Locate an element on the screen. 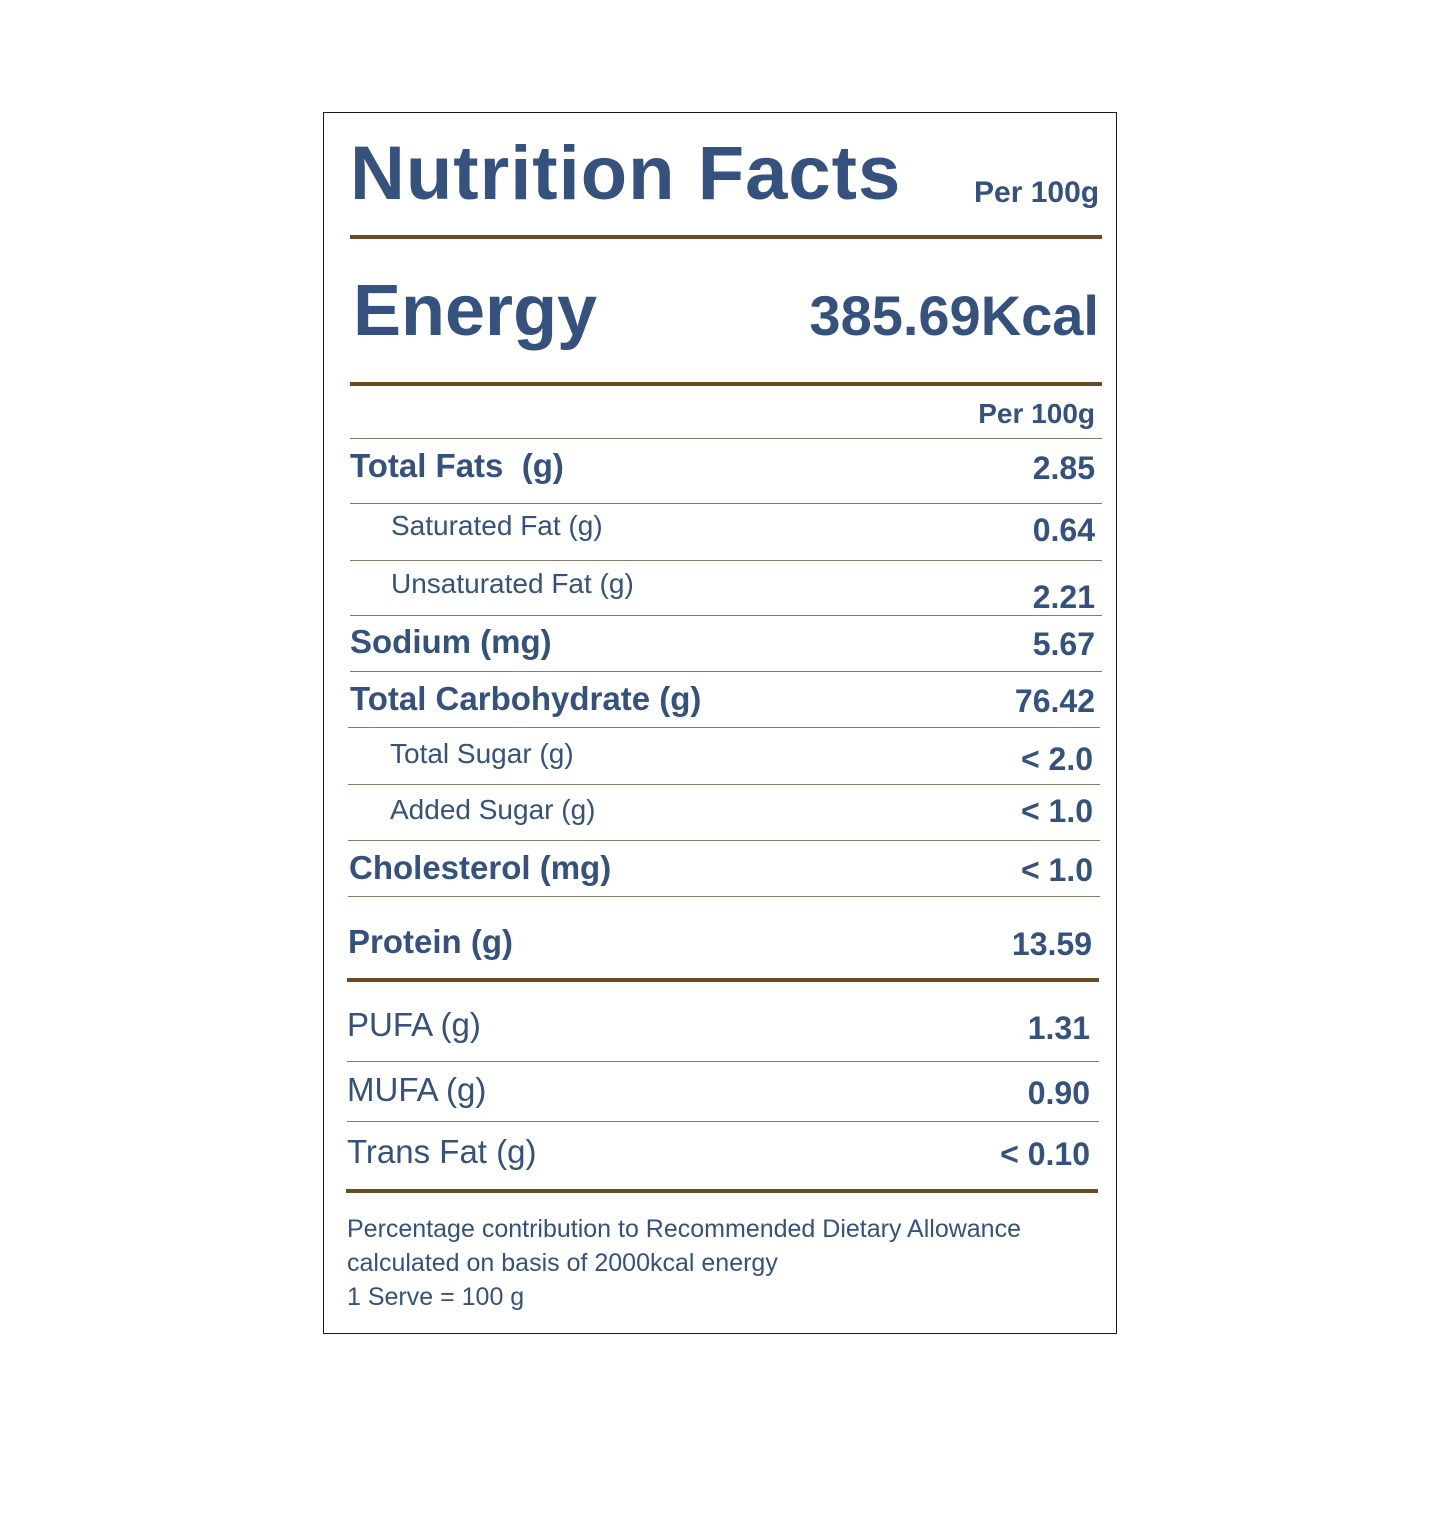 This screenshot has width=1445, height=1515. energy-value: 385.69Kcal is located at coordinates (954, 315).